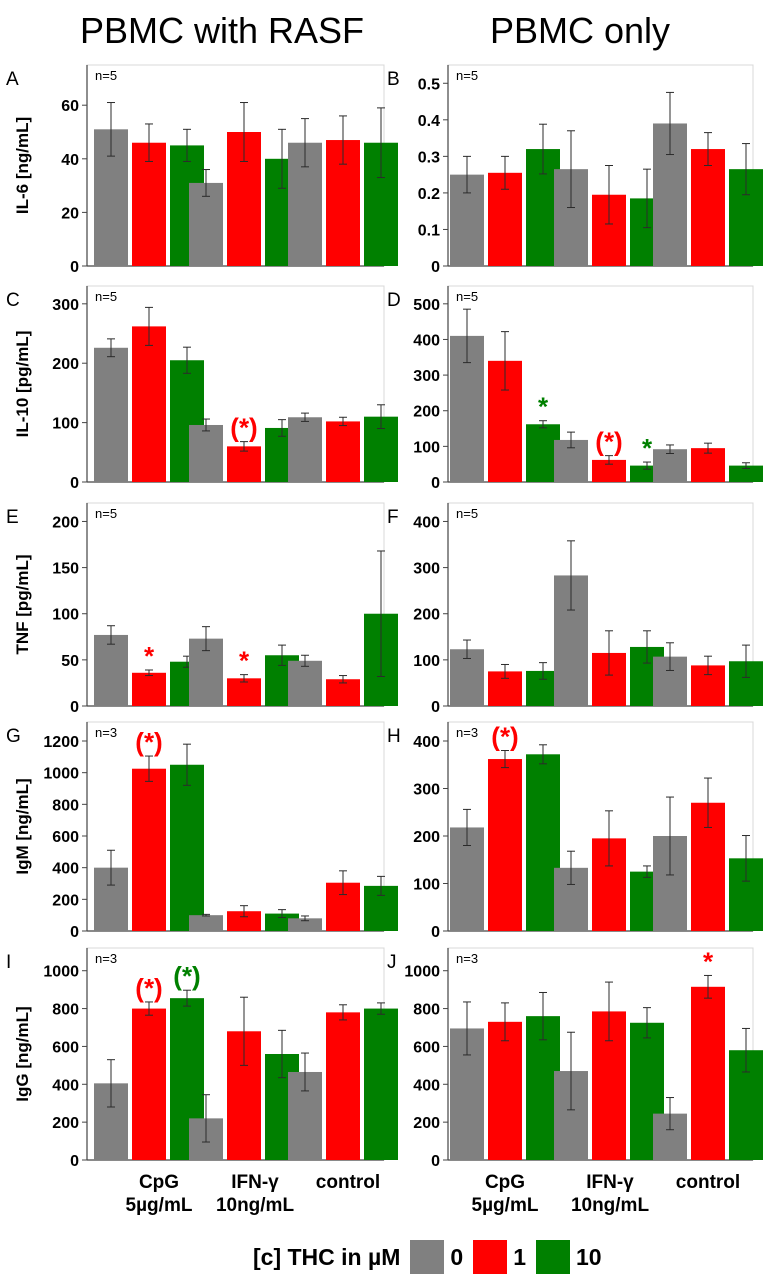 This screenshot has height=1283, width=768. I want to click on panel-letter: A, so click(12, 79).